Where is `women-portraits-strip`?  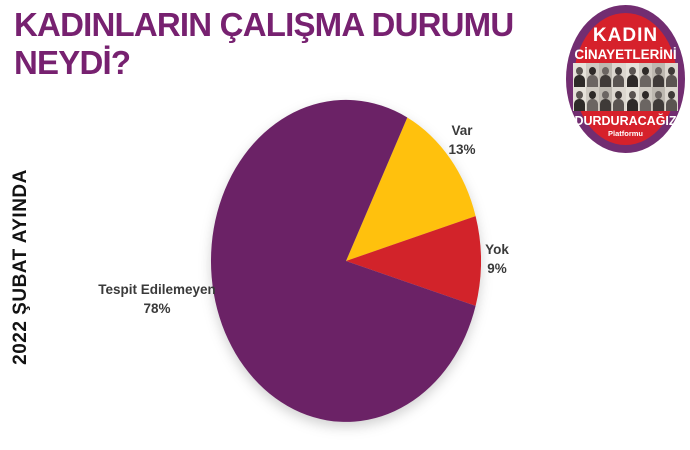
women-portraits-strip is located at coordinates (625, 87).